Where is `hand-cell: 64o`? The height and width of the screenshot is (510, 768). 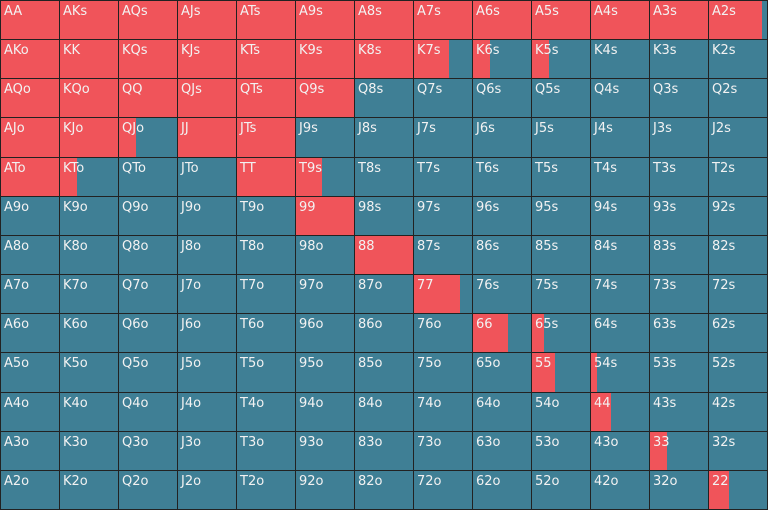
hand-cell: 64o is located at coordinates (502, 412).